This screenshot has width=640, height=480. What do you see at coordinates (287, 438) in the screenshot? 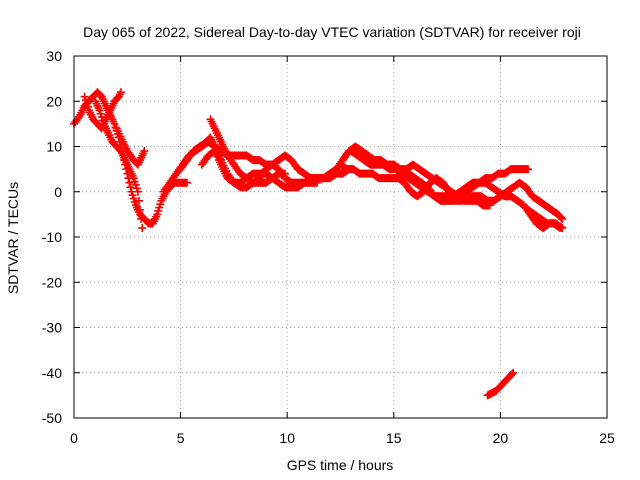
I see `x-tick-label: 10` at bounding box center [287, 438].